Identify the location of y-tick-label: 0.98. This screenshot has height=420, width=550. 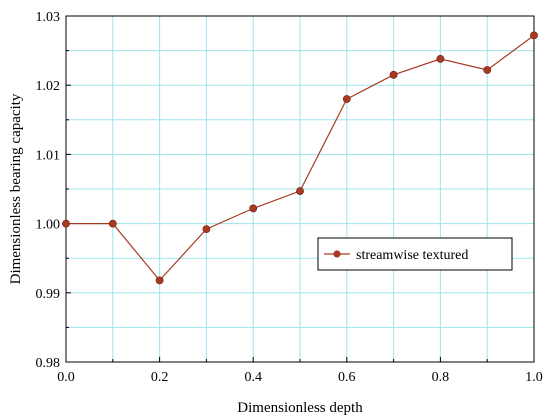
(48, 363).